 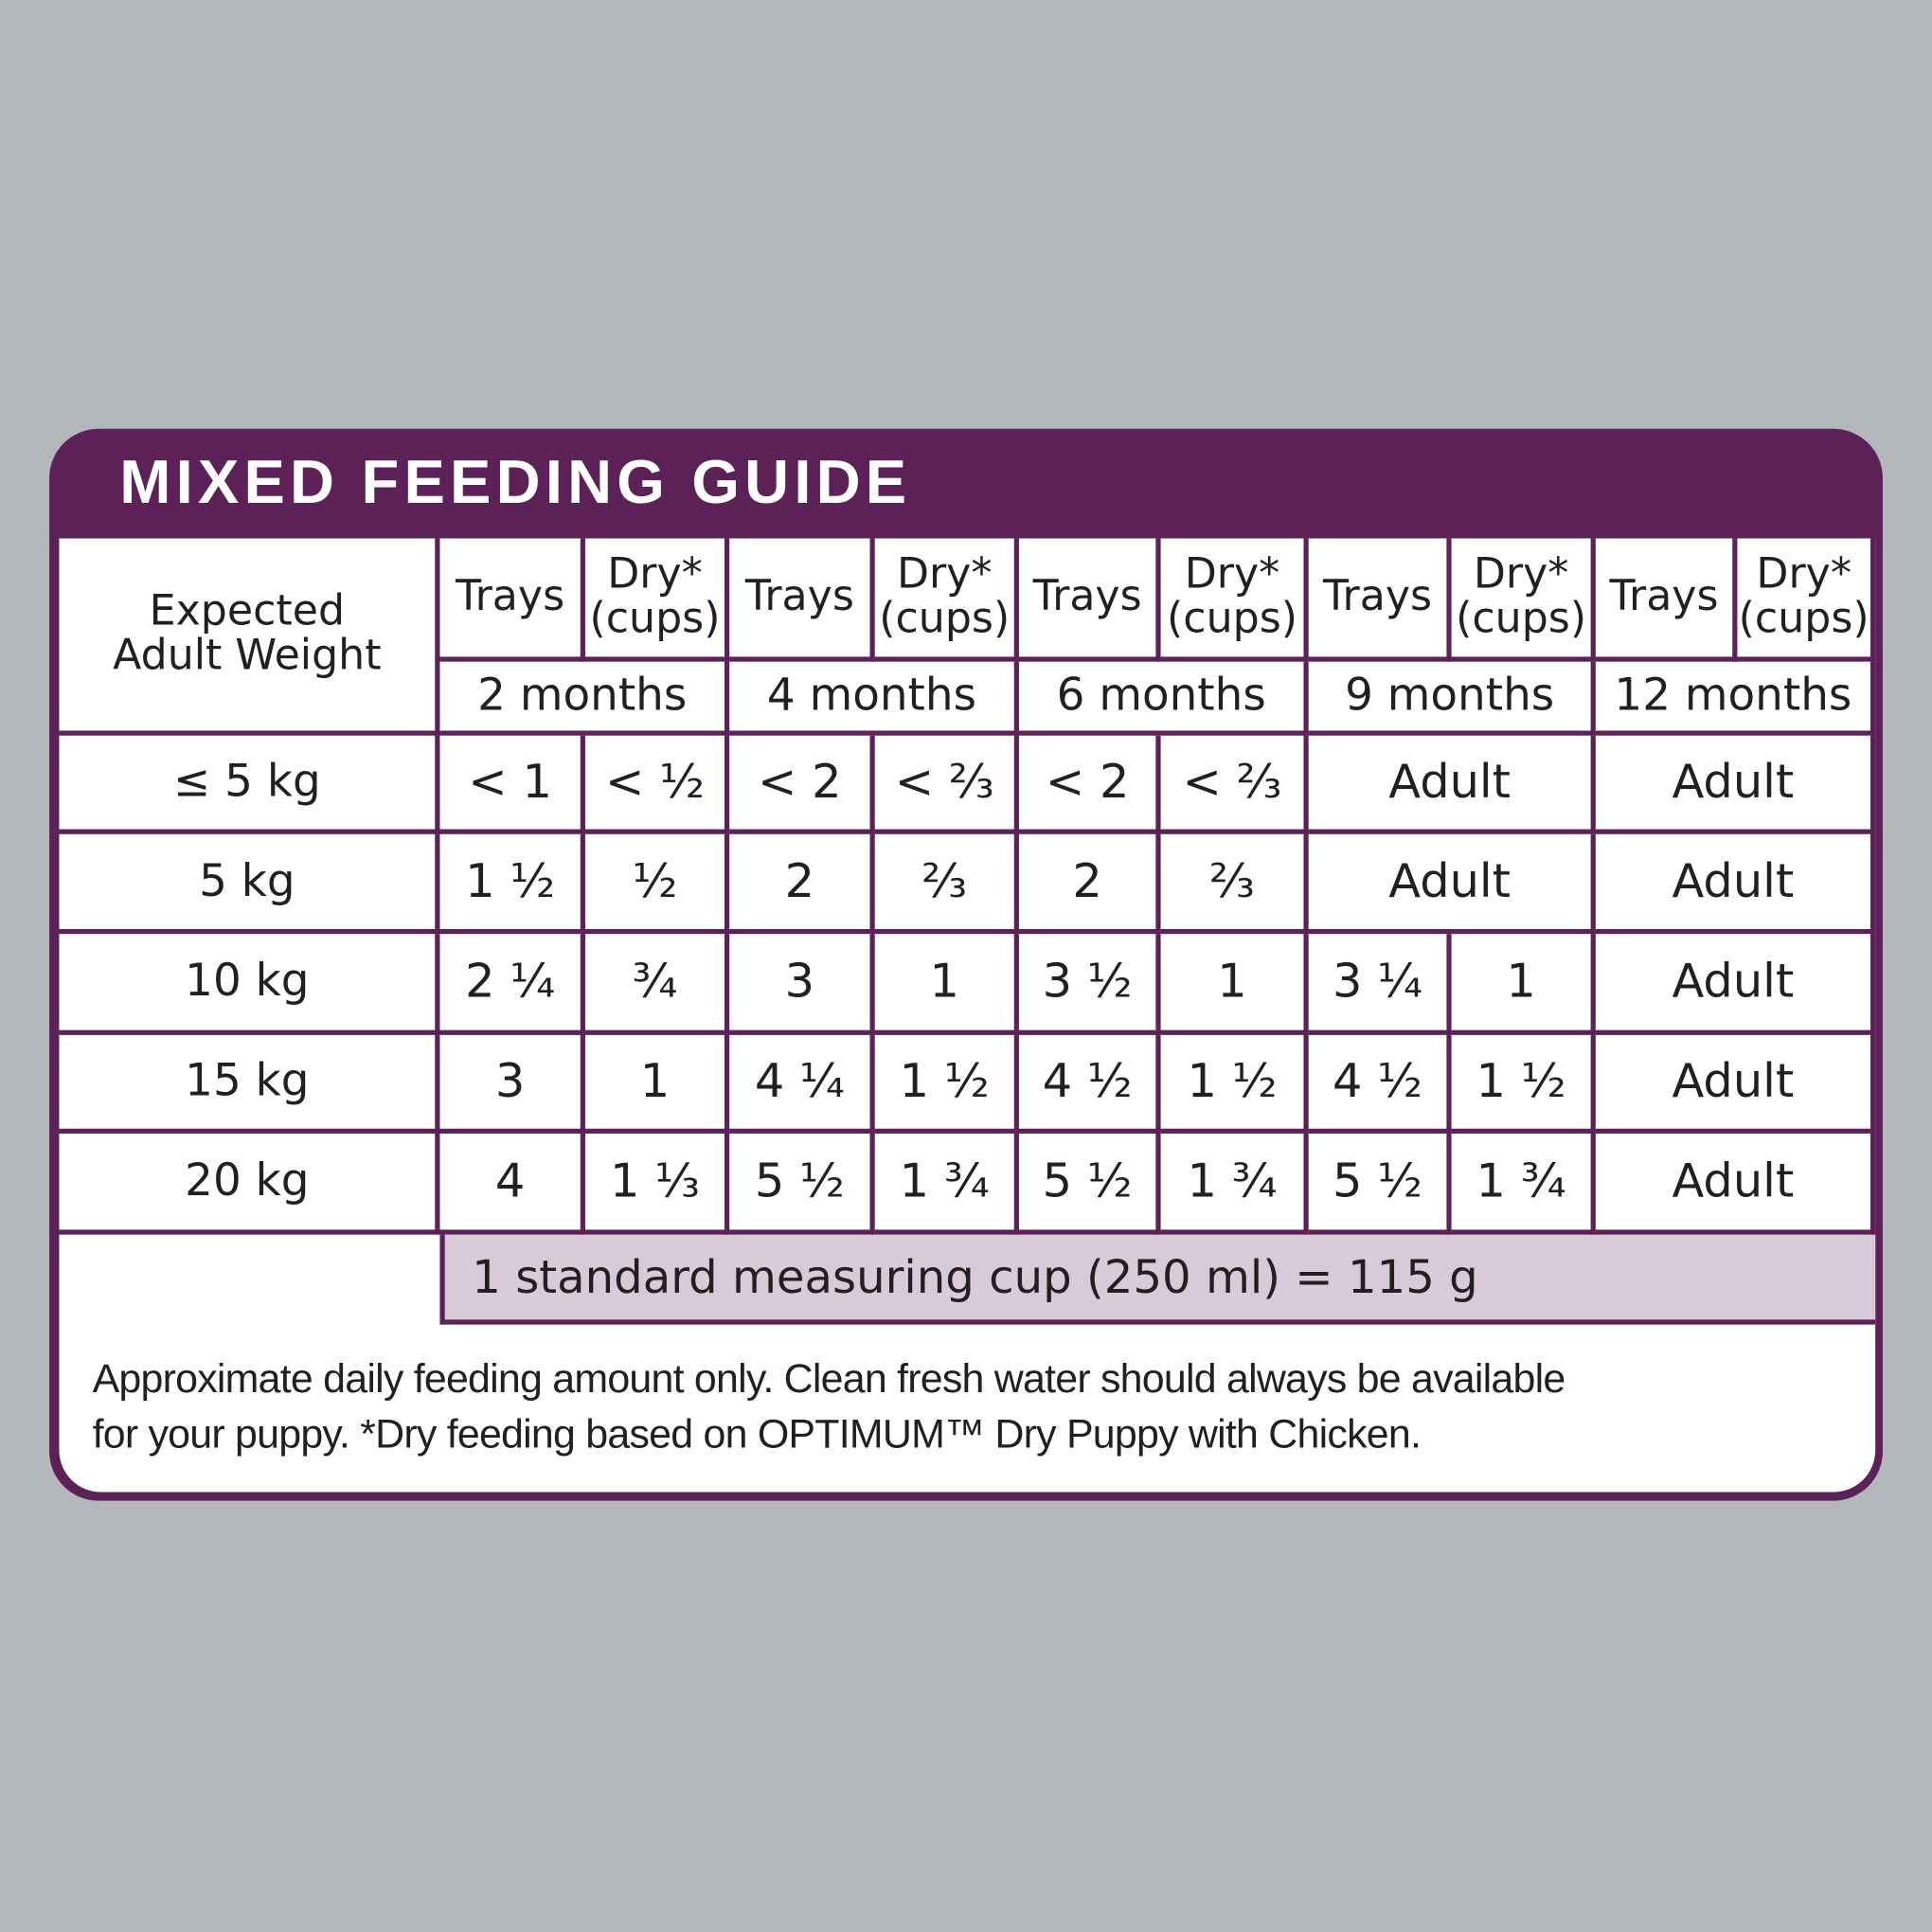 What do you see at coordinates (1089, 984) in the screenshot?
I see `value-cell: 3 ½` at bounding box center [1089, 984].